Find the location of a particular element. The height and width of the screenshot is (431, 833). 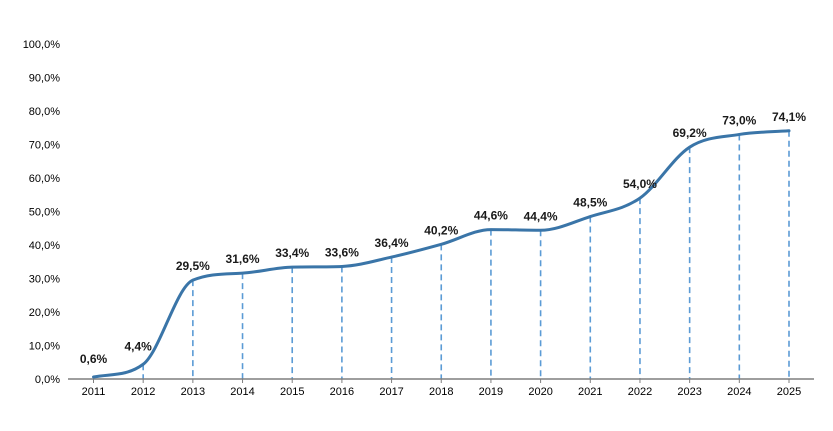

y-tick-label: 80,0% is located at coordinates (44, 112).